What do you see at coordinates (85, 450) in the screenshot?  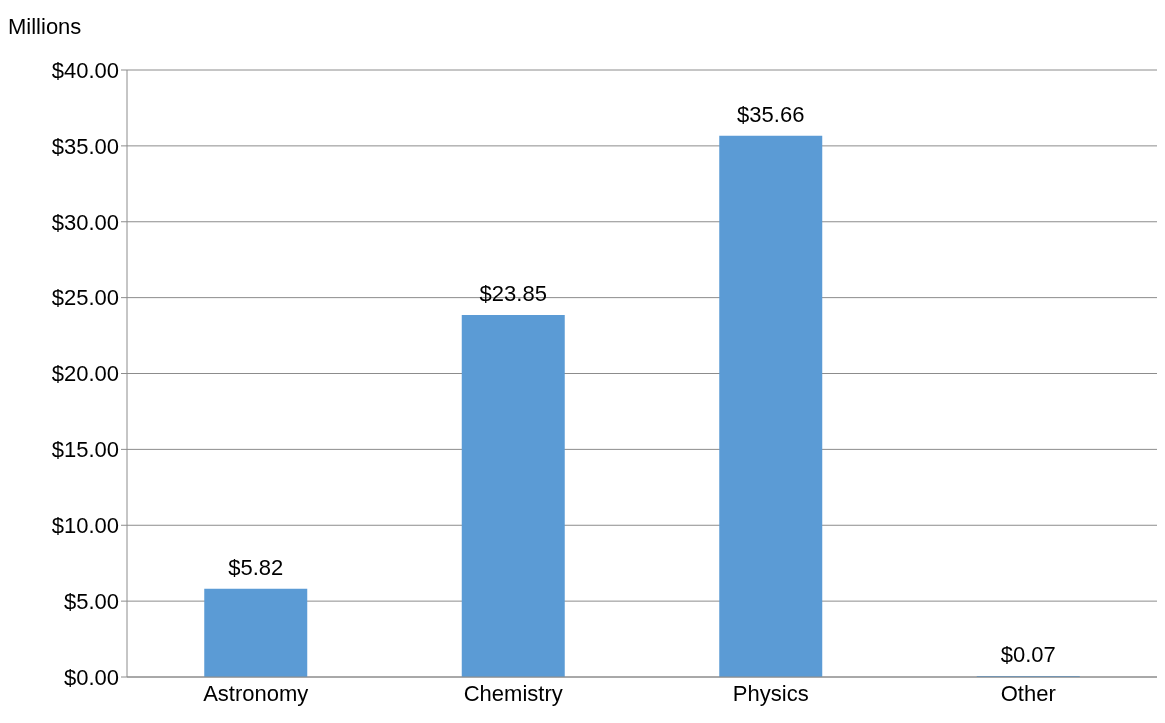 I see `y-tick-label: $15.00` at bounding box center [85, 450].